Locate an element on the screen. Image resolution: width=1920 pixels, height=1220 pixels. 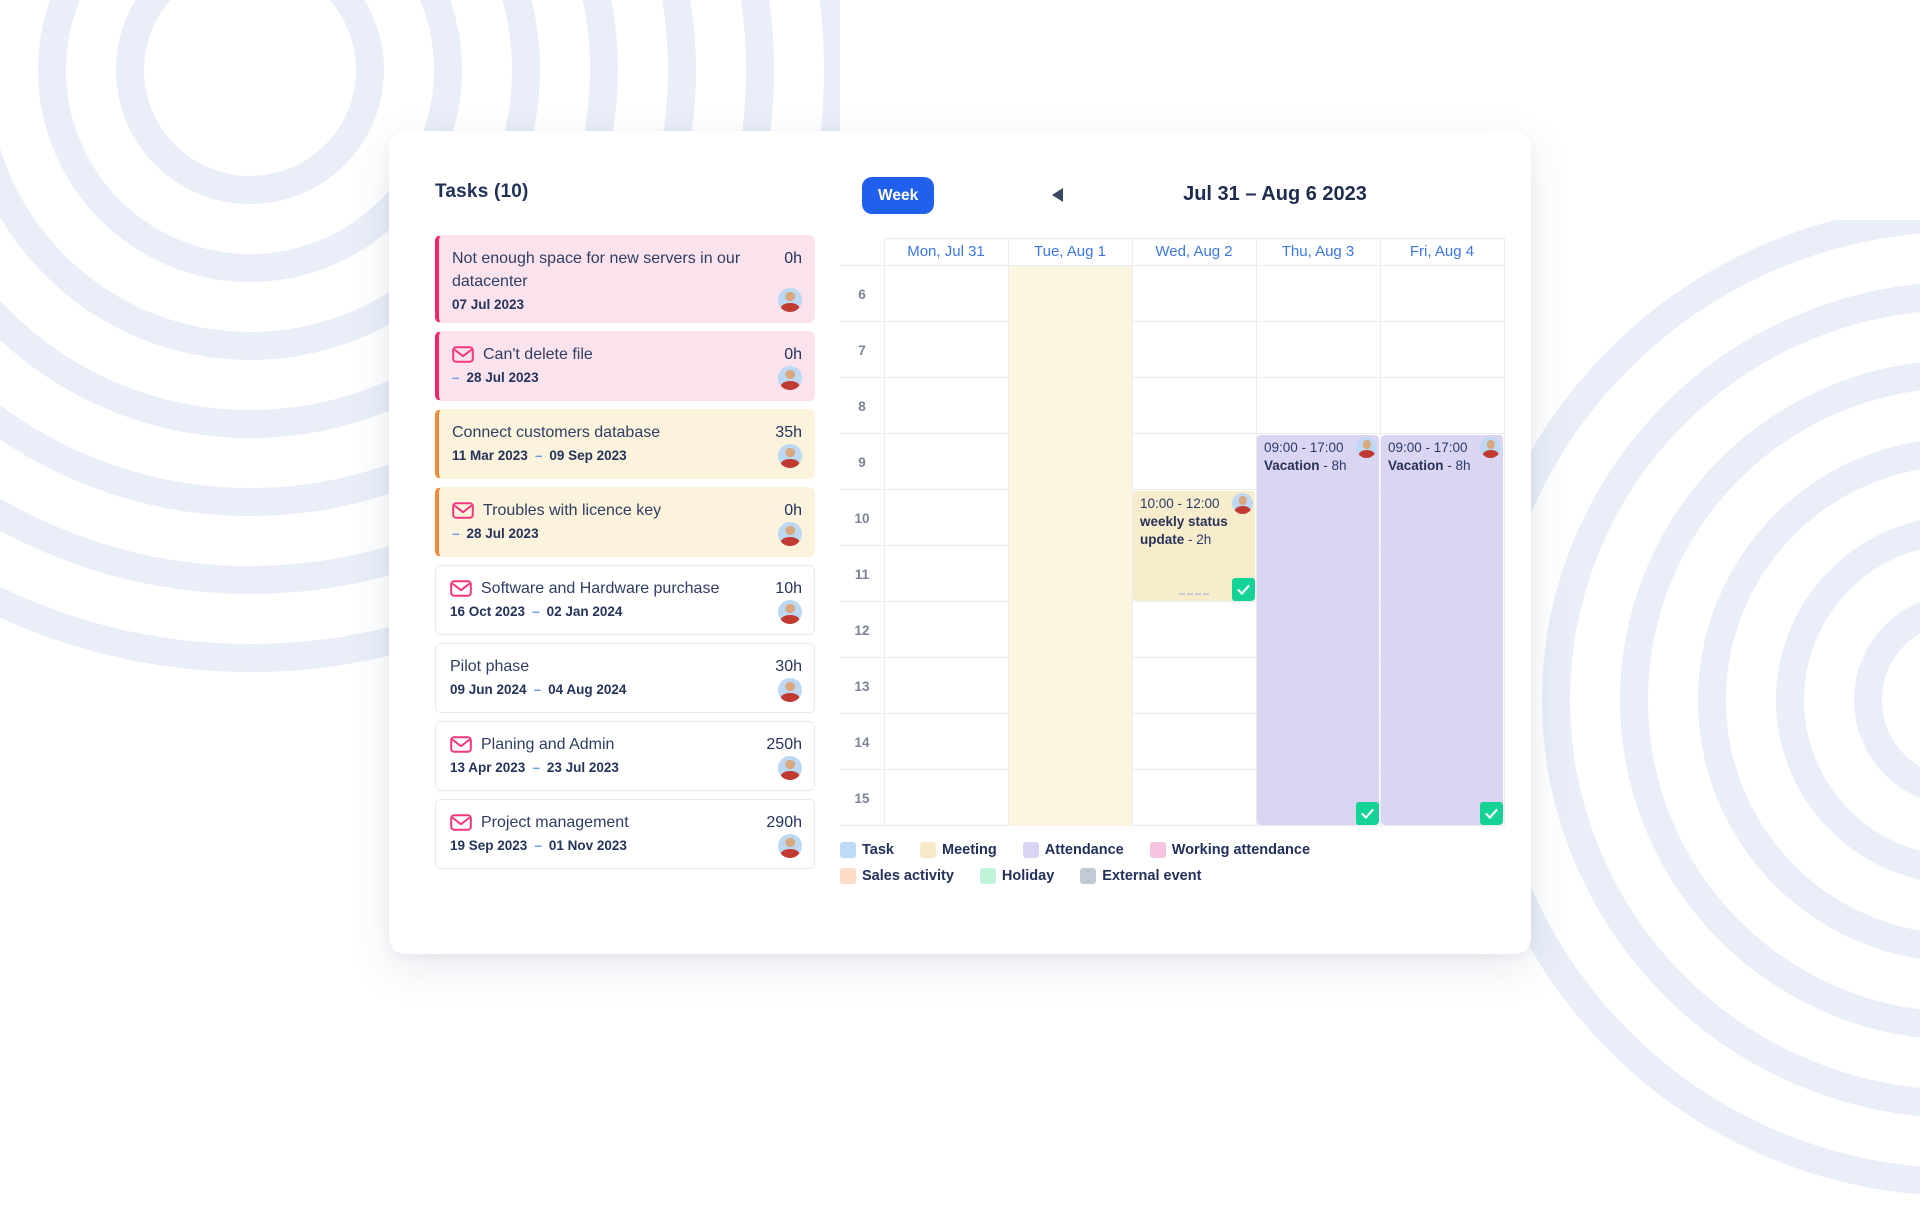
task-hours: 250h is located at coordinates (784, 744).